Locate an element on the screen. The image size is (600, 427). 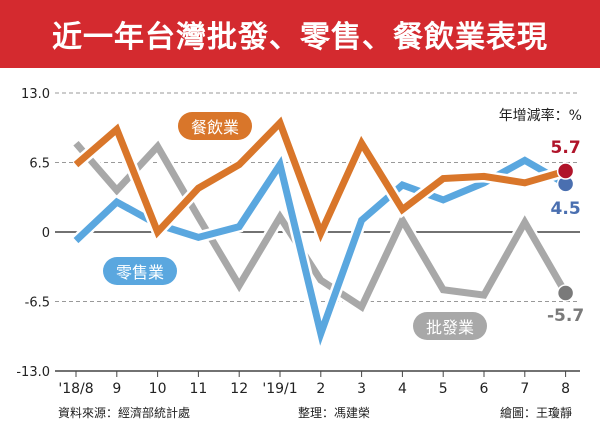
y-tick-label: -13.0 is located at coordinates (33, 372).